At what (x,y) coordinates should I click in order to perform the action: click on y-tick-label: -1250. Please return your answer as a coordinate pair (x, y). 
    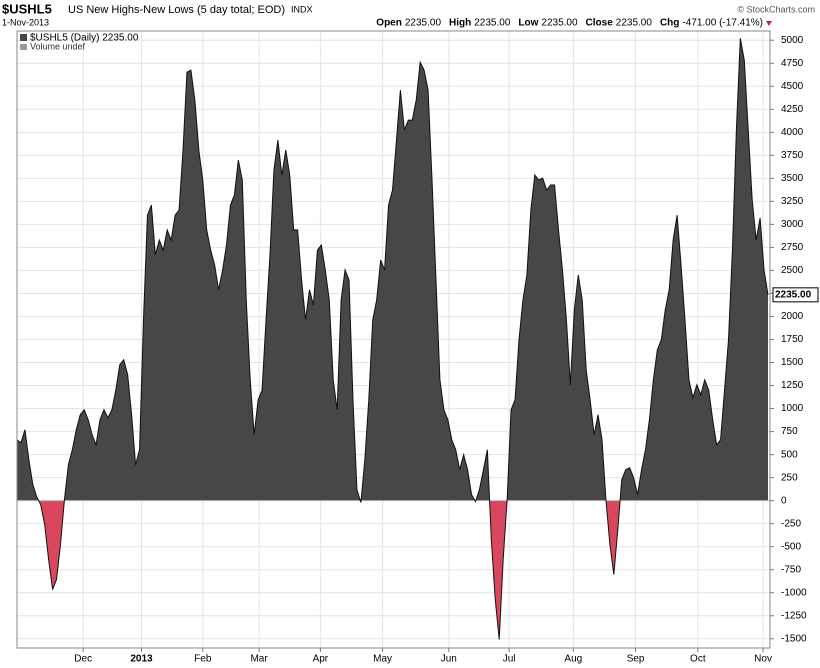
    Looking at the image, I should click on (794, 615).